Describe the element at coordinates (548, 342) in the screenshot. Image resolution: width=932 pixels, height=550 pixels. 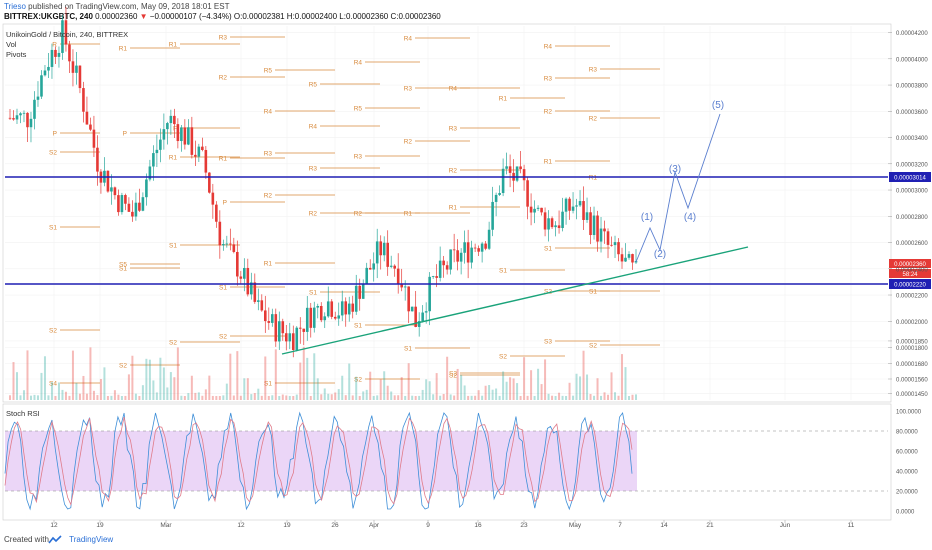
I see `pivot-label: S3` at that location.